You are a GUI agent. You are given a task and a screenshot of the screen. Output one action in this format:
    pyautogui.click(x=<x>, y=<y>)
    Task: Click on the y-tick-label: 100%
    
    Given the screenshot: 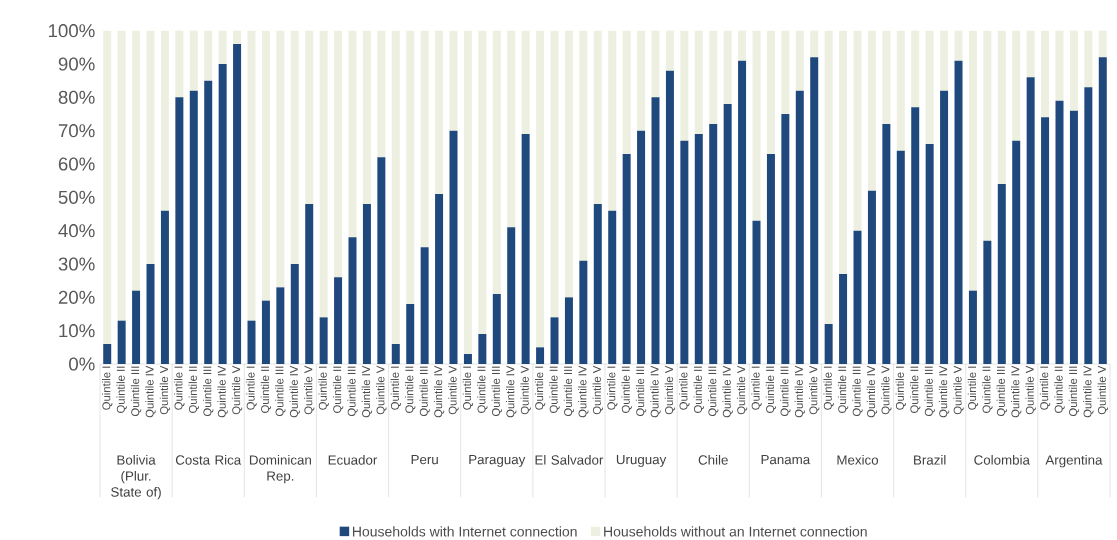 What is the action you would take?
    pyautogui.click(x=71, y=31)
    